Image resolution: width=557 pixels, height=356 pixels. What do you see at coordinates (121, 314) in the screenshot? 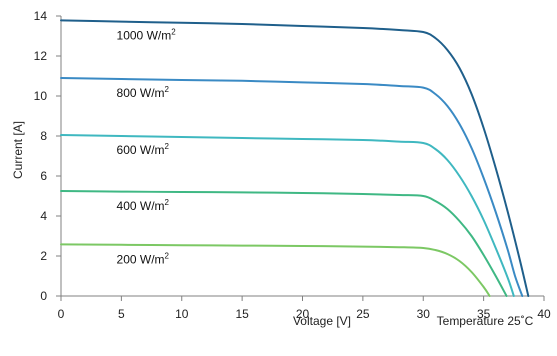
I see `x-tick-label: 5` at bounding box center [121, 314].